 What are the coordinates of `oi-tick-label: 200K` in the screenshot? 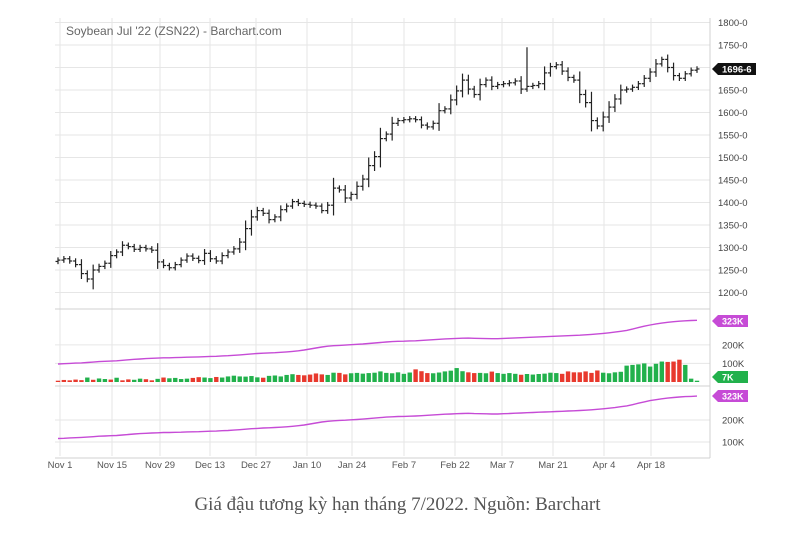 It's located at (733, 421).